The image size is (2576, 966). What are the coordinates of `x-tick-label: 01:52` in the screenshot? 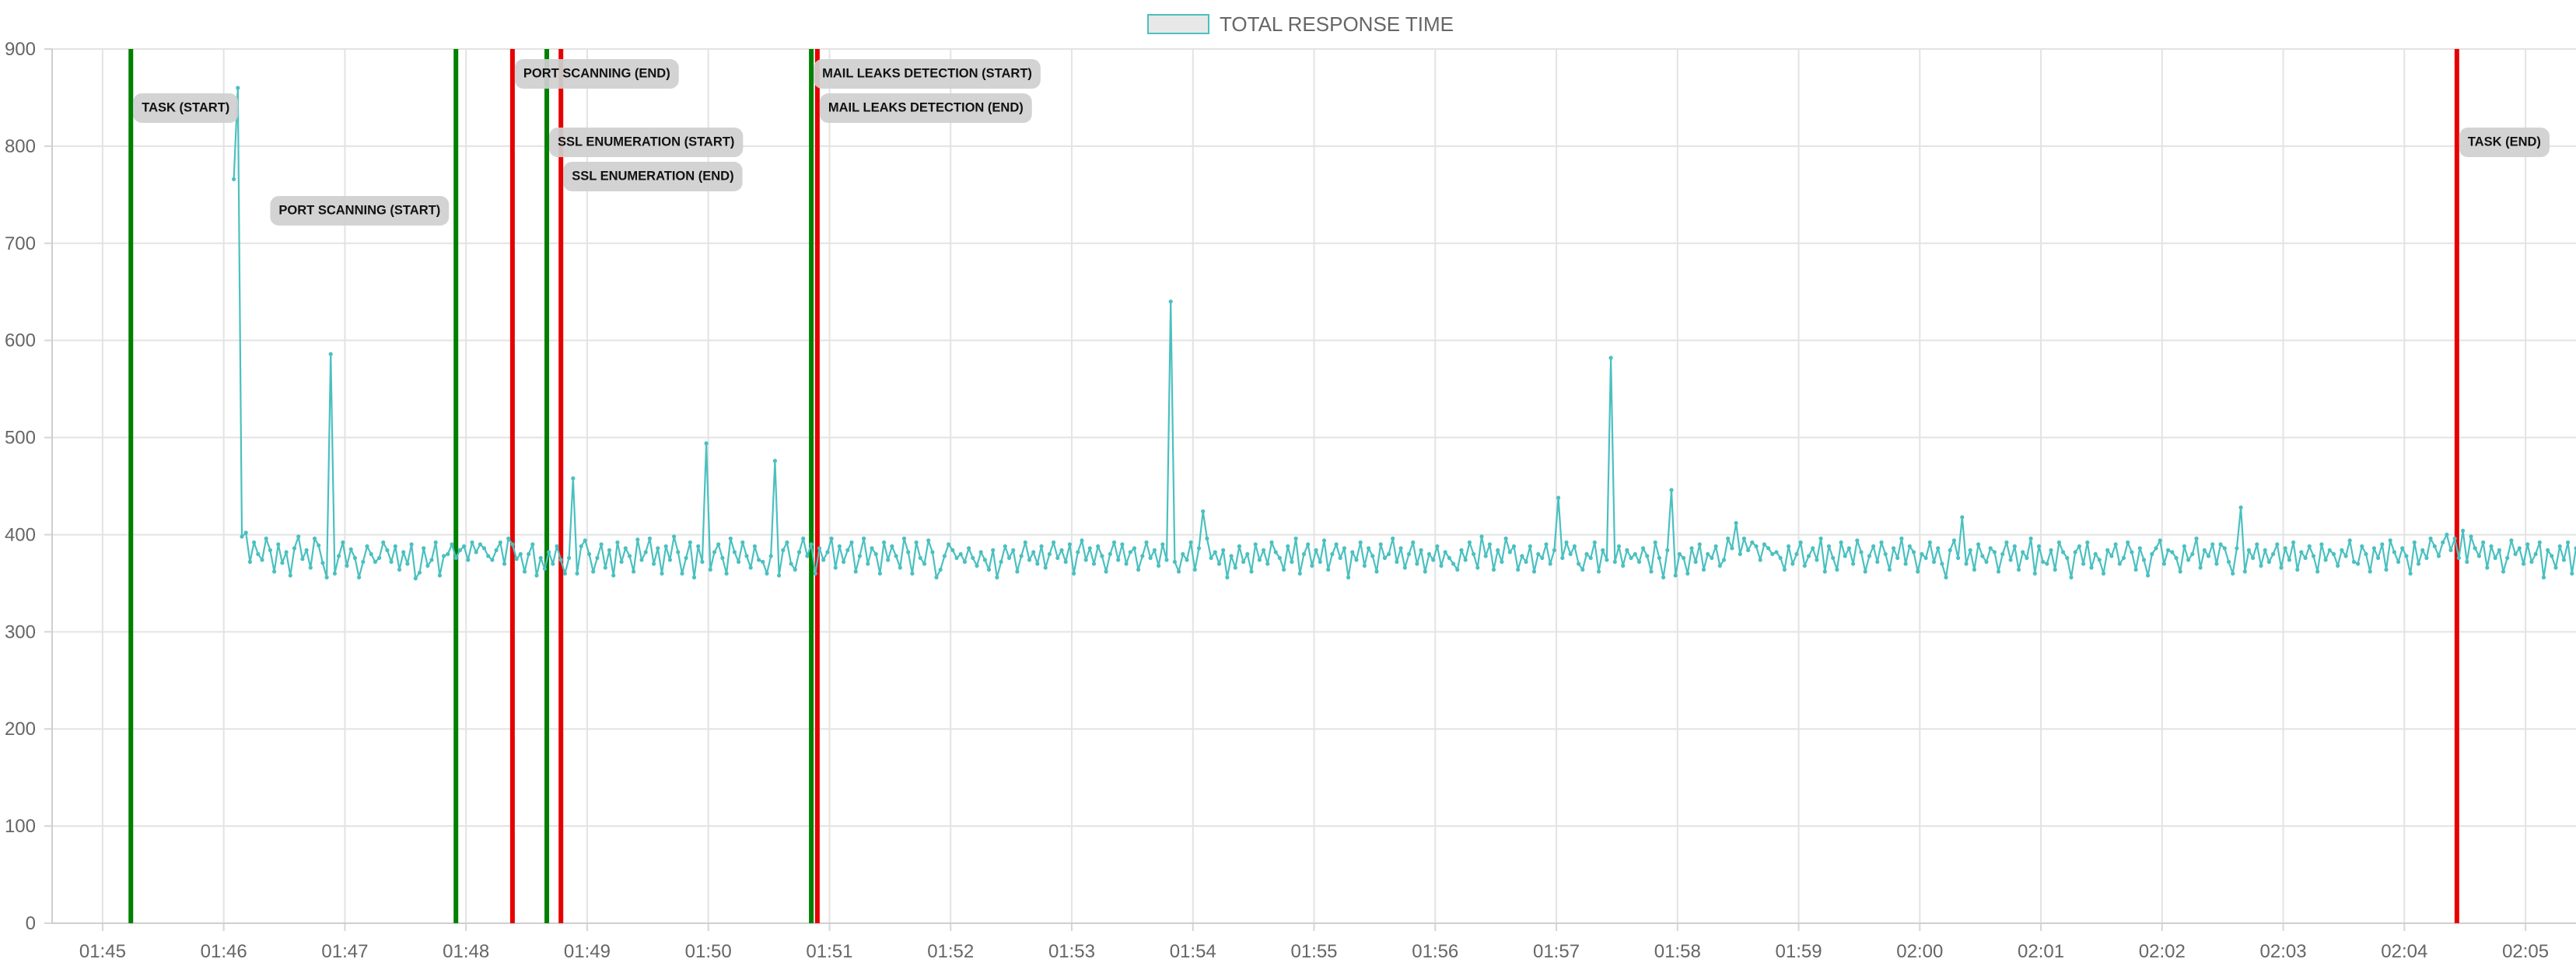 It's located at (951, 951).